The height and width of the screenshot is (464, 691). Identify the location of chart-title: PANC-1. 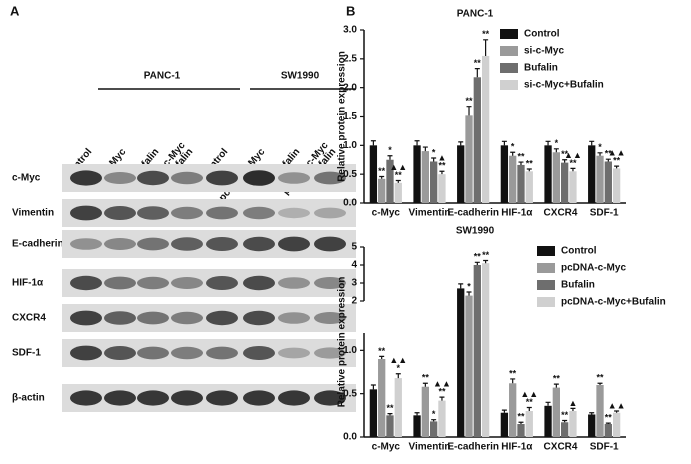
(475, 14).